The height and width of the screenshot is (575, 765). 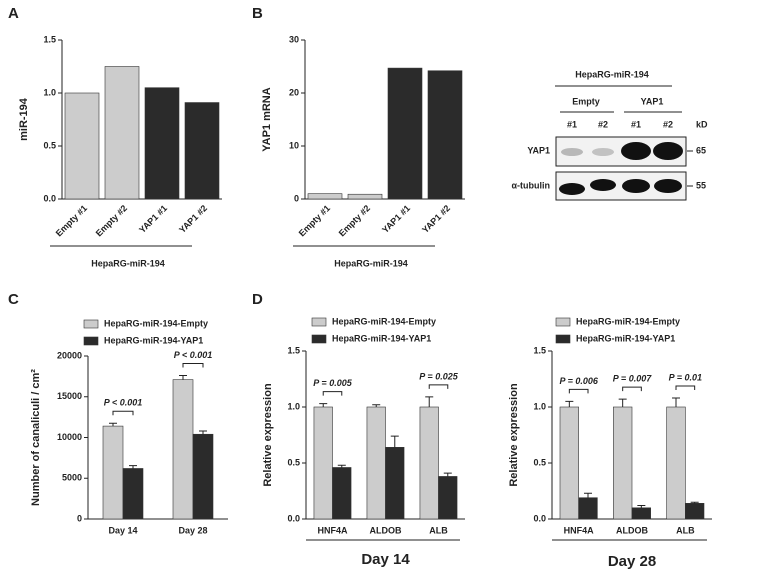 I want to click on y-tick-label: 10000, so click(x=69, y=437).